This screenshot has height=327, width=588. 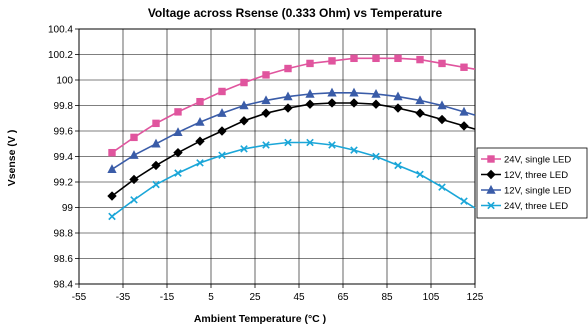 What do you see at coordinates (60, 55) in the screenshot?
I see `y-tick-label: 100.2` at bounding box center [60, 55].